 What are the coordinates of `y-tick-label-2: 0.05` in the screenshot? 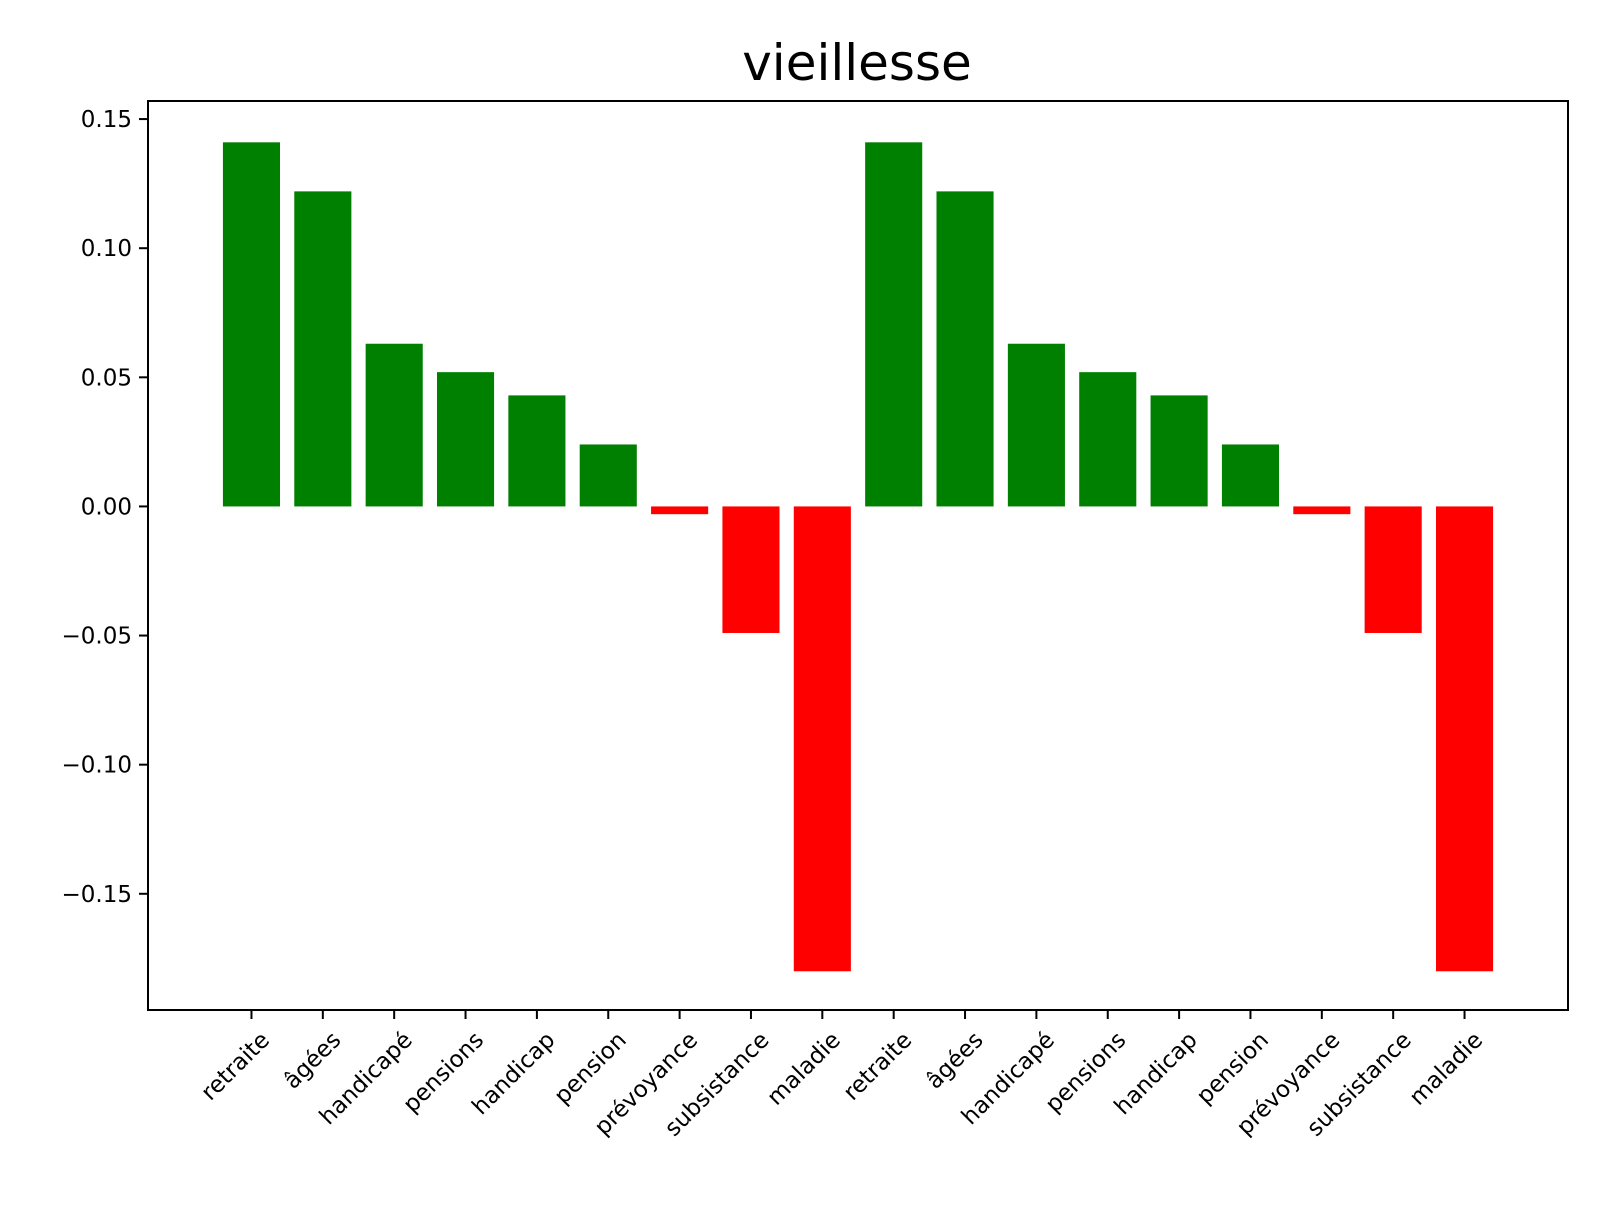 It's located at (106, 378).